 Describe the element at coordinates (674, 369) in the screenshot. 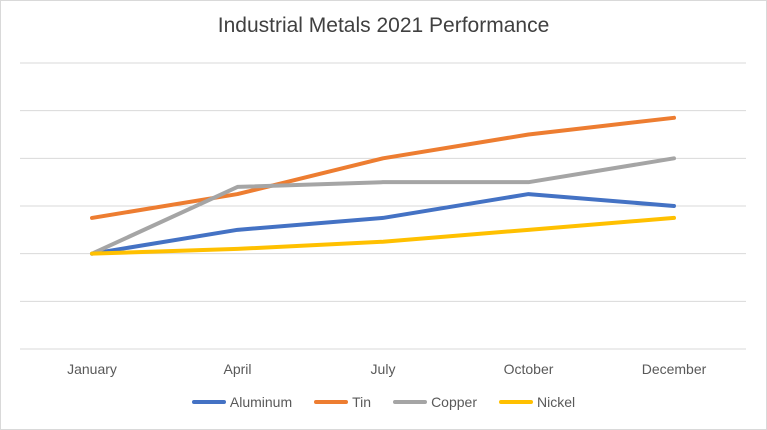

I see `x-tick-label: December` at that location.